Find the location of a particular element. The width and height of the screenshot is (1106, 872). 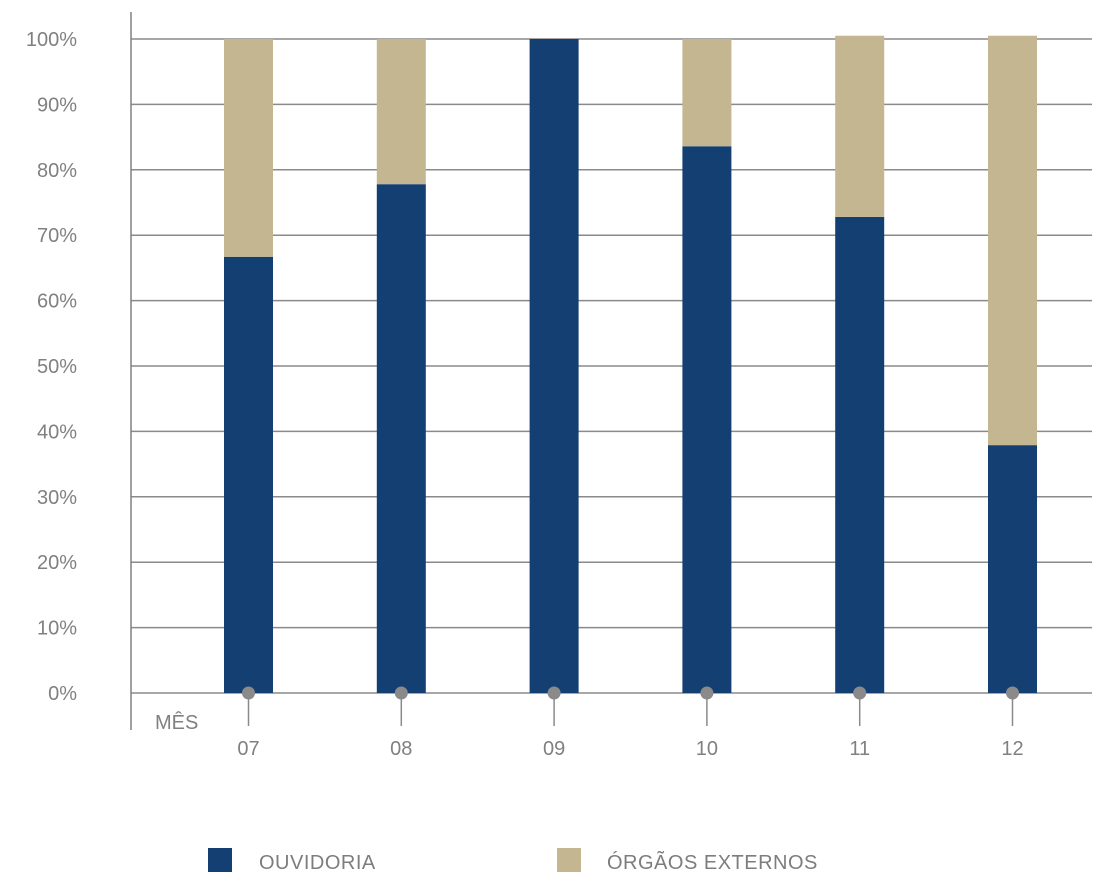

x-ticks: 07 08 09 10 11 12 is located at coordinates (630, 723).